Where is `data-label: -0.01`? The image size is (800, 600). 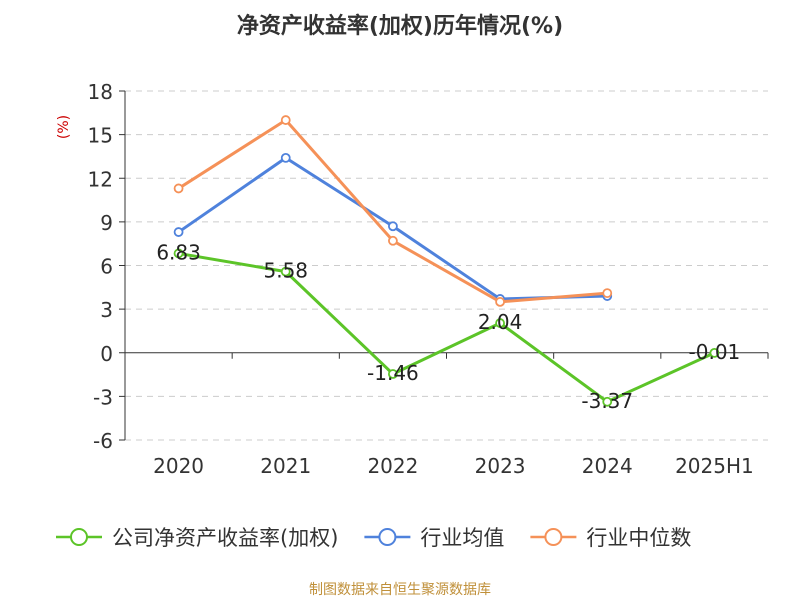
data-label: -0.01 is located at coordinates (715, 352).